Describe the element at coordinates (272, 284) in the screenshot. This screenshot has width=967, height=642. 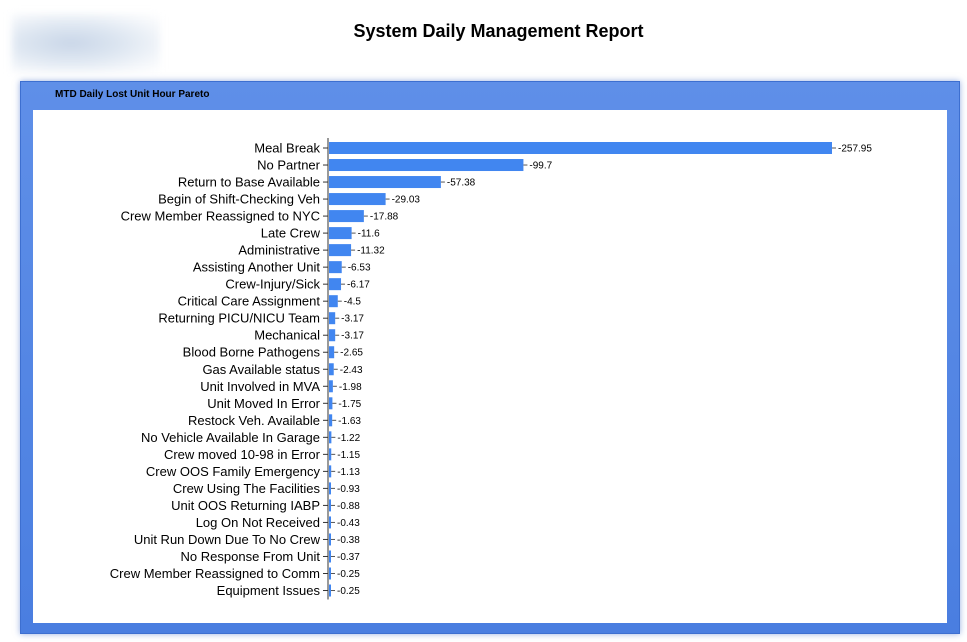
I see `category-label: Crew-Injury/Sick` at that location.